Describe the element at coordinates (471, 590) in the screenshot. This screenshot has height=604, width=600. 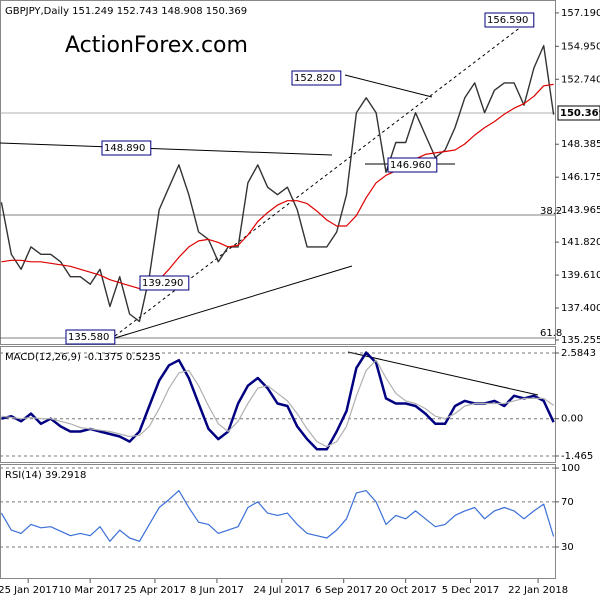
I see `x-tick-label: 5 Dec 2017` at that location.